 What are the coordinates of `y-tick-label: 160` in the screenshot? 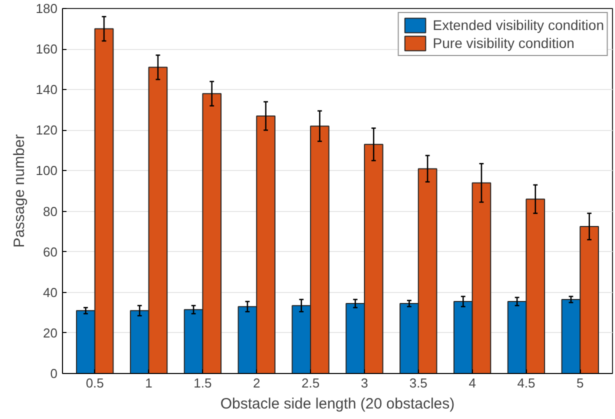 It's located at (47, 49).